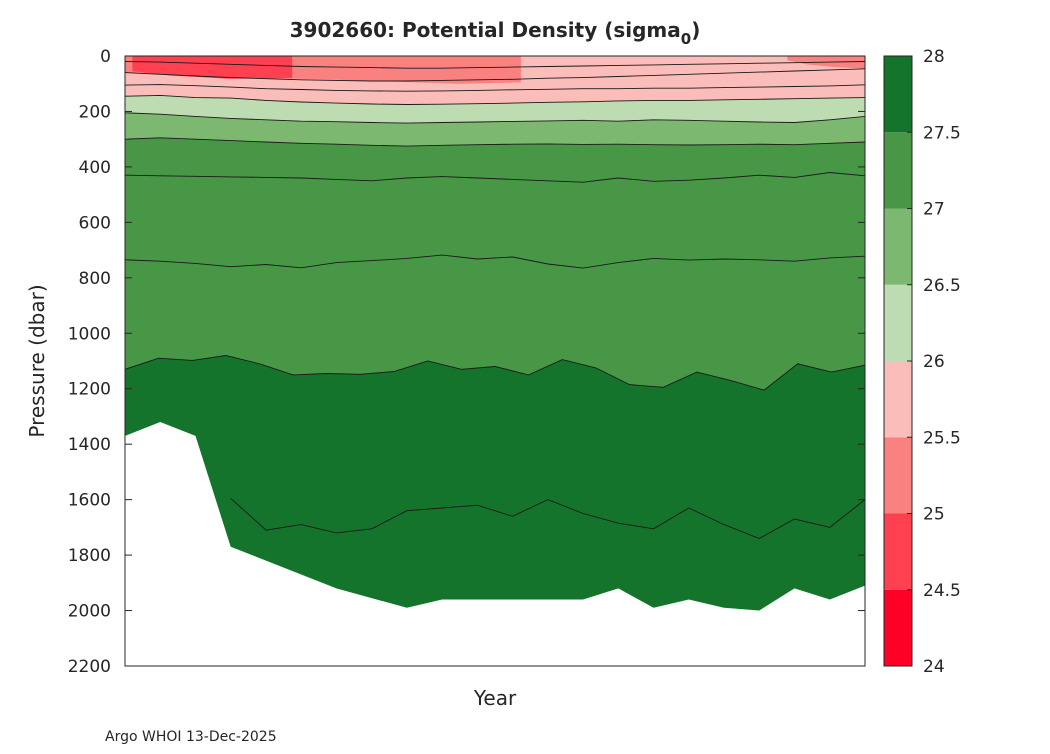 Image resolution: width=1050 pixels, height=754 pixels. I want to click on colorbar-tick-label: 24, so click(934, 667).